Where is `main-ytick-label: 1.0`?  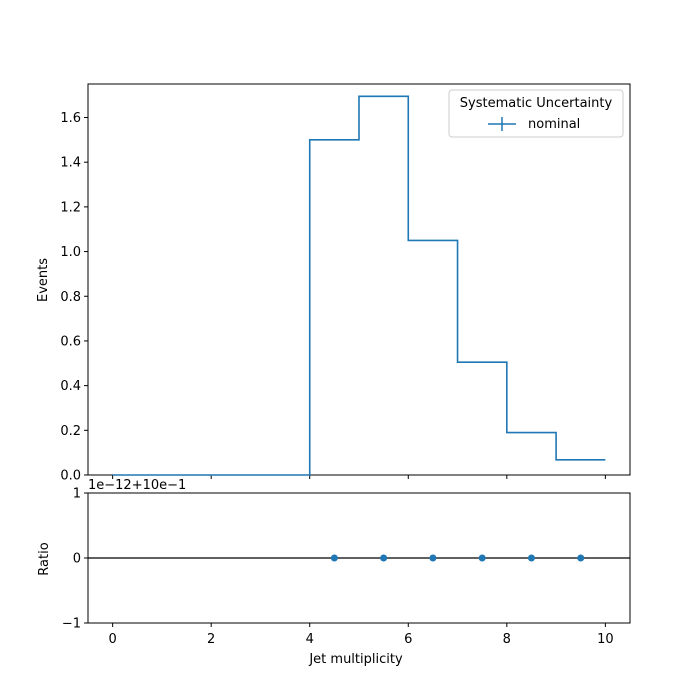 main-ytick-label: 1.0 is located at coordinates (70, 252).